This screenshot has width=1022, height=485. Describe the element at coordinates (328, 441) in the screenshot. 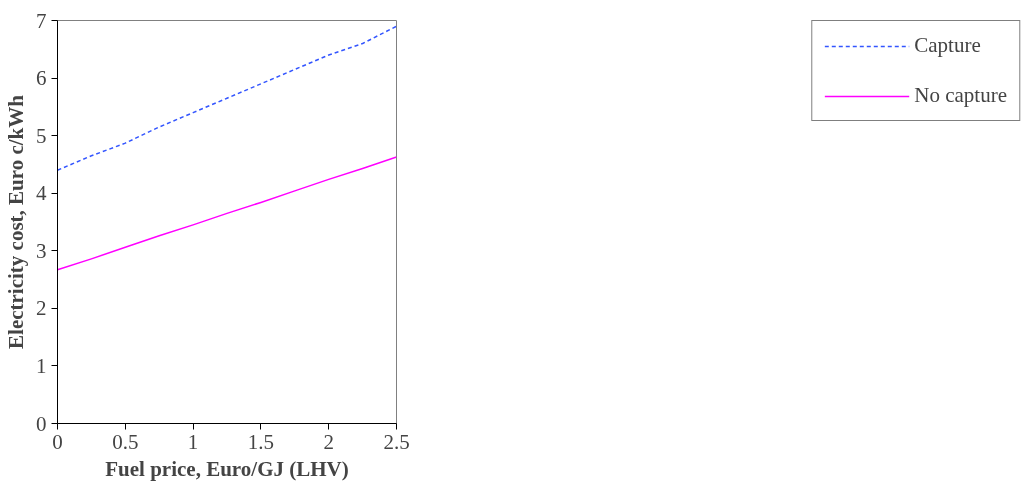

I see `x-tick-label: 2` at that location.